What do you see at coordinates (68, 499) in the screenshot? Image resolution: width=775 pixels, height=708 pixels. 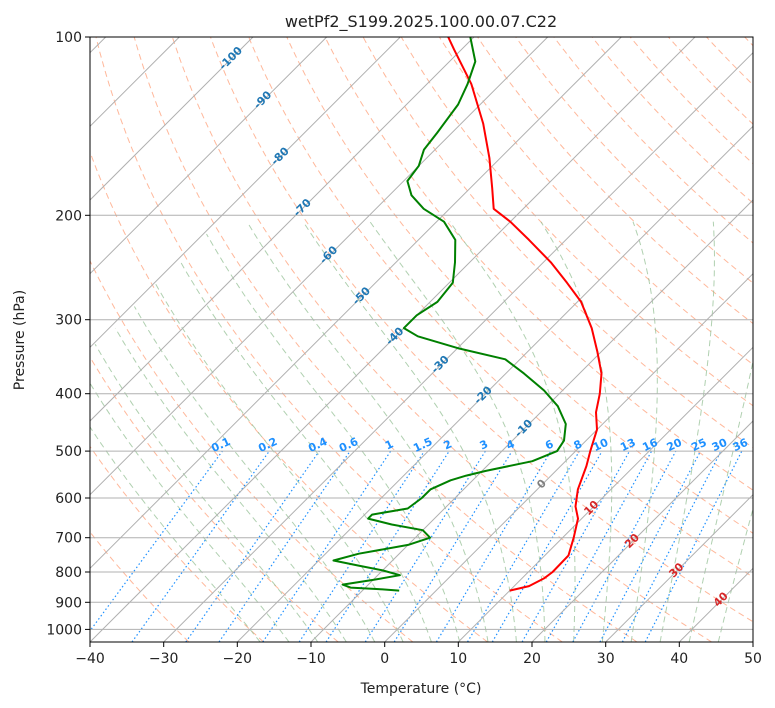 I see `y-tick-label: 600` at bounding box center [68, 499].